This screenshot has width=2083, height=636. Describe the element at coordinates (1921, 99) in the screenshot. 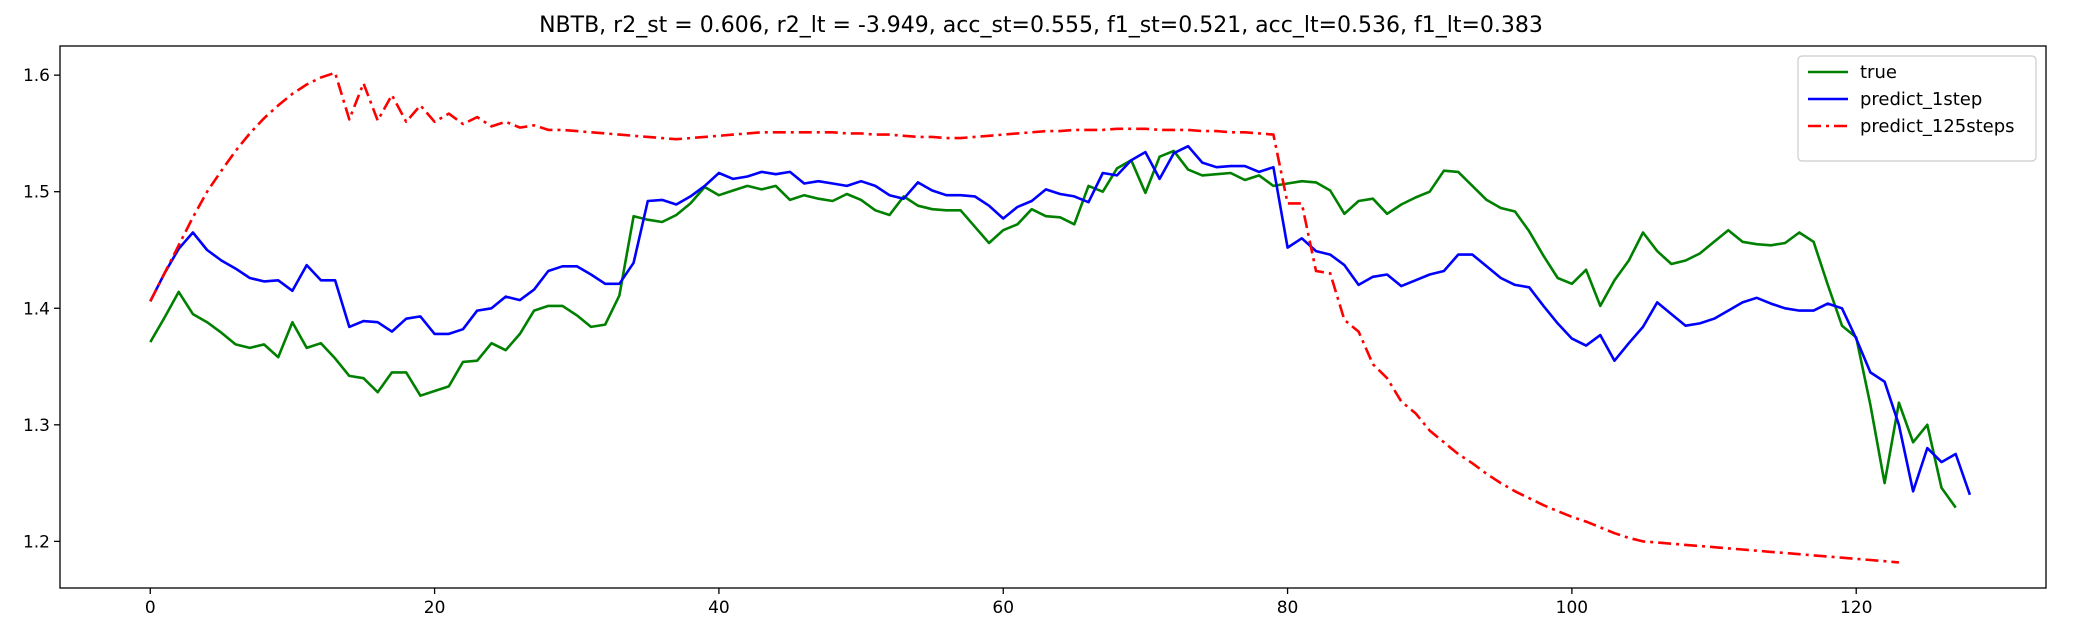

I see `legend-label-predict_1step: predict_1step` at that location.